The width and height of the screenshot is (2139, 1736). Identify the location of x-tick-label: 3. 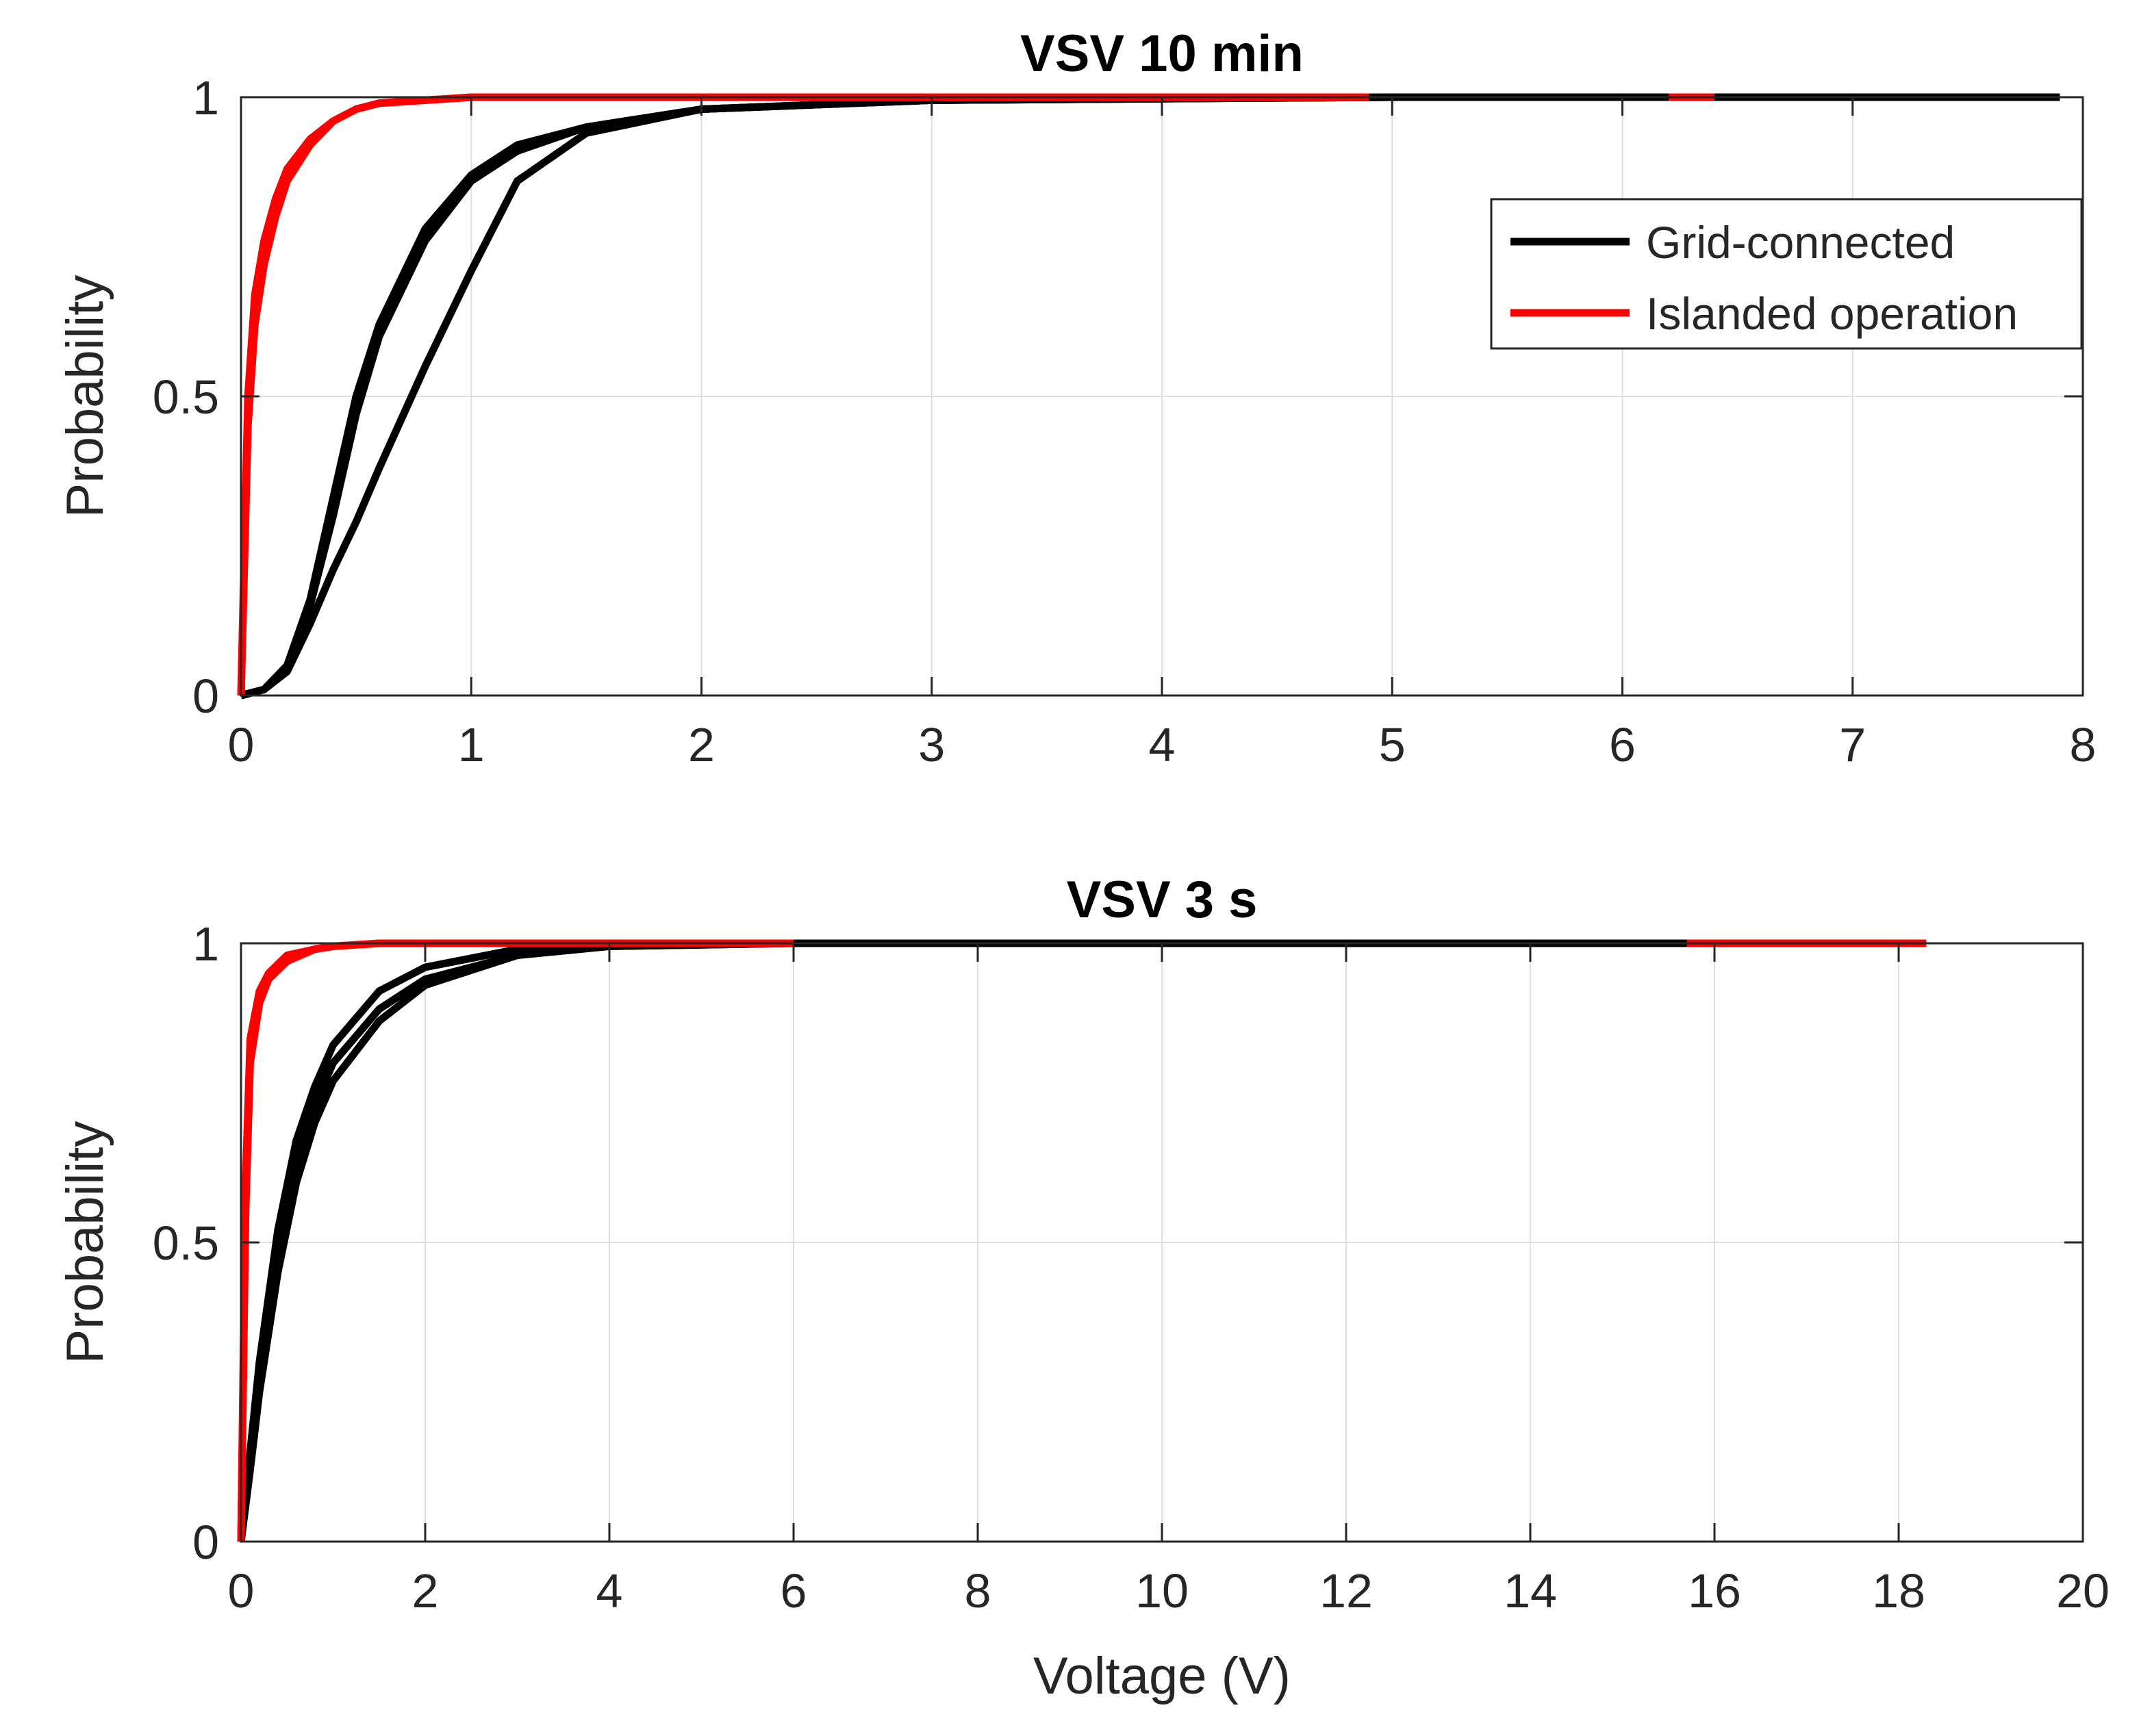
(931, 744).